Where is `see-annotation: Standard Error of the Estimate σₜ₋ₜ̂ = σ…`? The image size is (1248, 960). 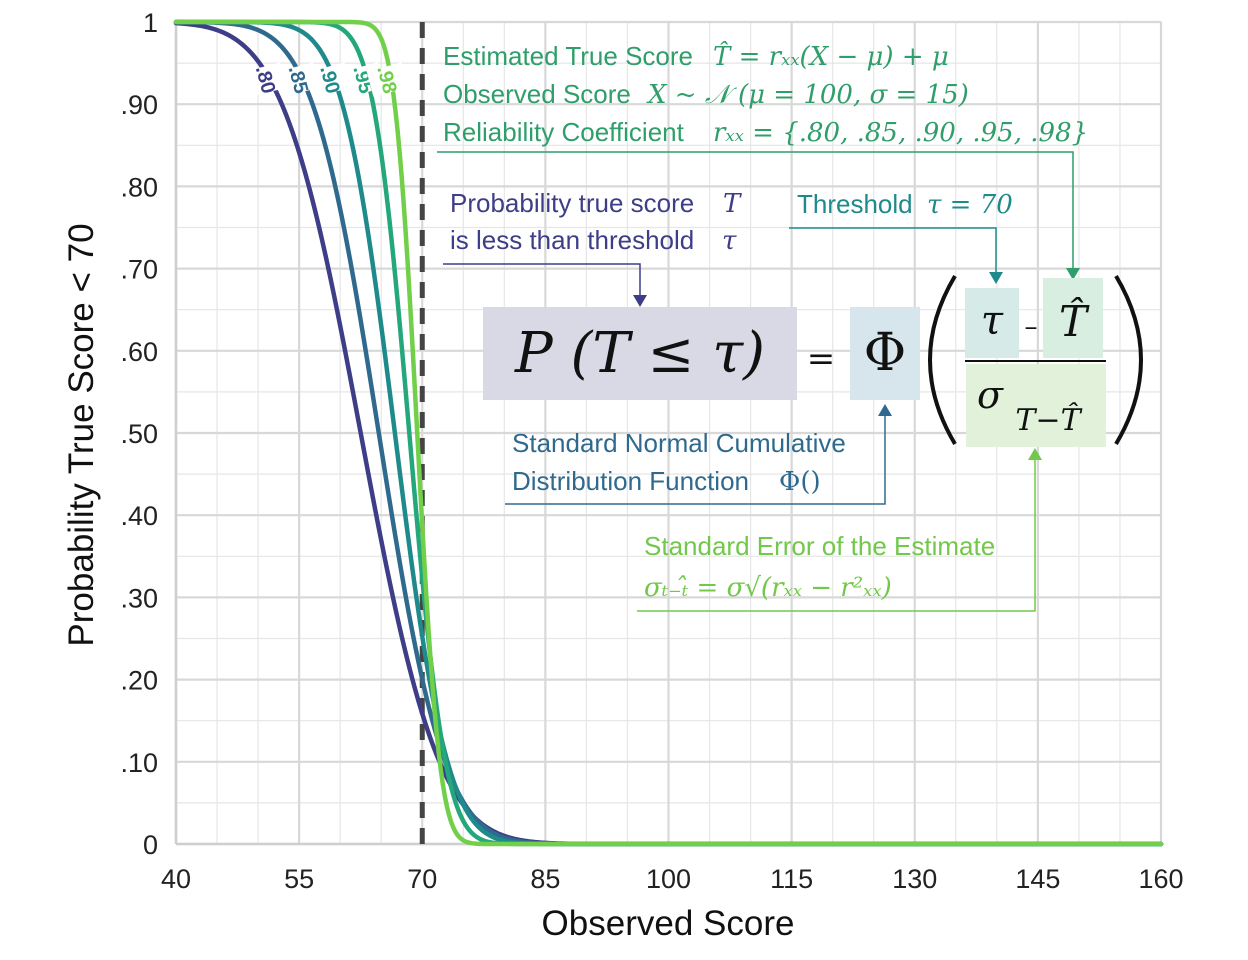 see-annotation: Standard Error of the Estimate σₜ₋ₜ̂ = σ… is located at coordinates (839, 530).